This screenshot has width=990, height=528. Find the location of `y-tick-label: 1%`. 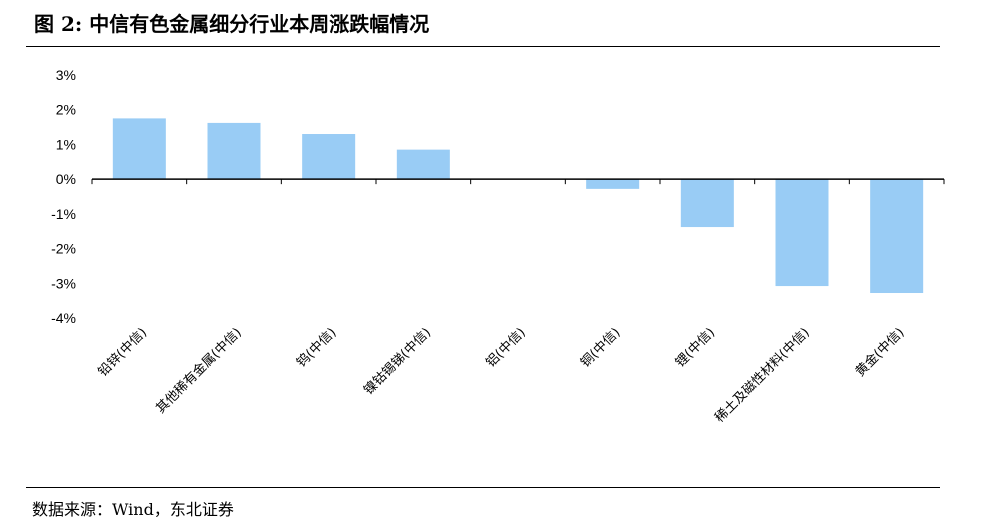

y-tick-label: 1% is located at coordinates (66, 144).